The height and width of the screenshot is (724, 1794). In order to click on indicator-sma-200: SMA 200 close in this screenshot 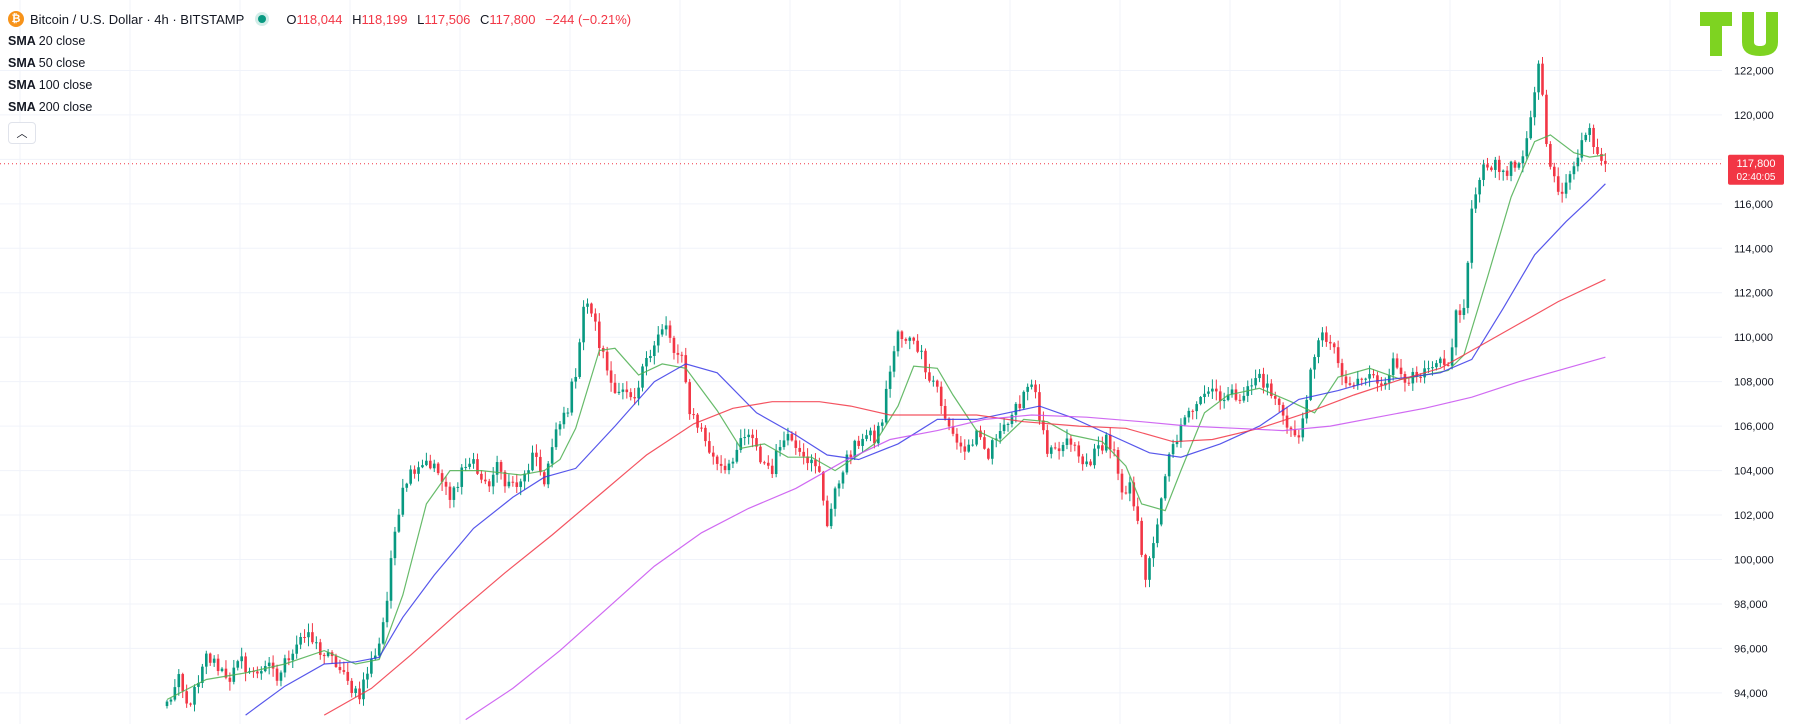, I will do `click(319, 107)`.